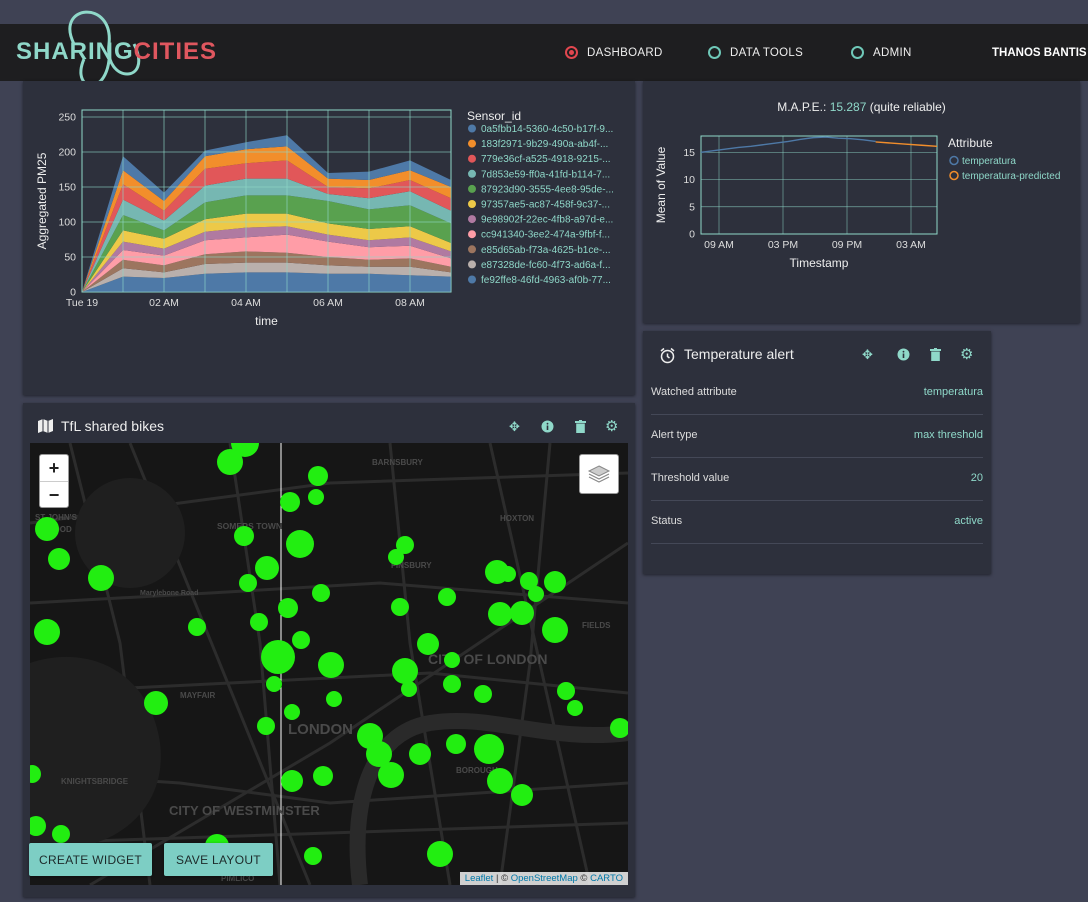 The image size is (1088, 902). I want to click on zoom-out-button: −, so click(54, 495).